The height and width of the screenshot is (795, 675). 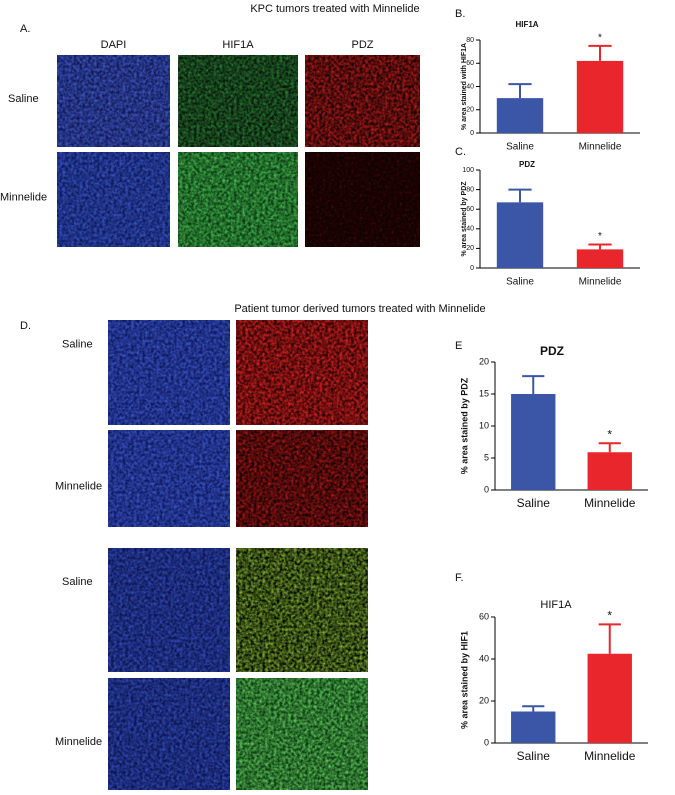 I want to click on panel-label: F., so click(x=459, y=578).